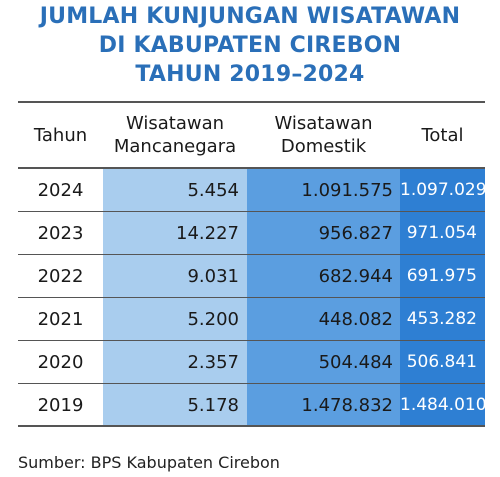 The height and width of the screenshot is (477, 500). What do you see at coordinates (175, 233) in the screenshot?
I see `cell-mancanegara: 14.227` at bounding box center [175, 233].